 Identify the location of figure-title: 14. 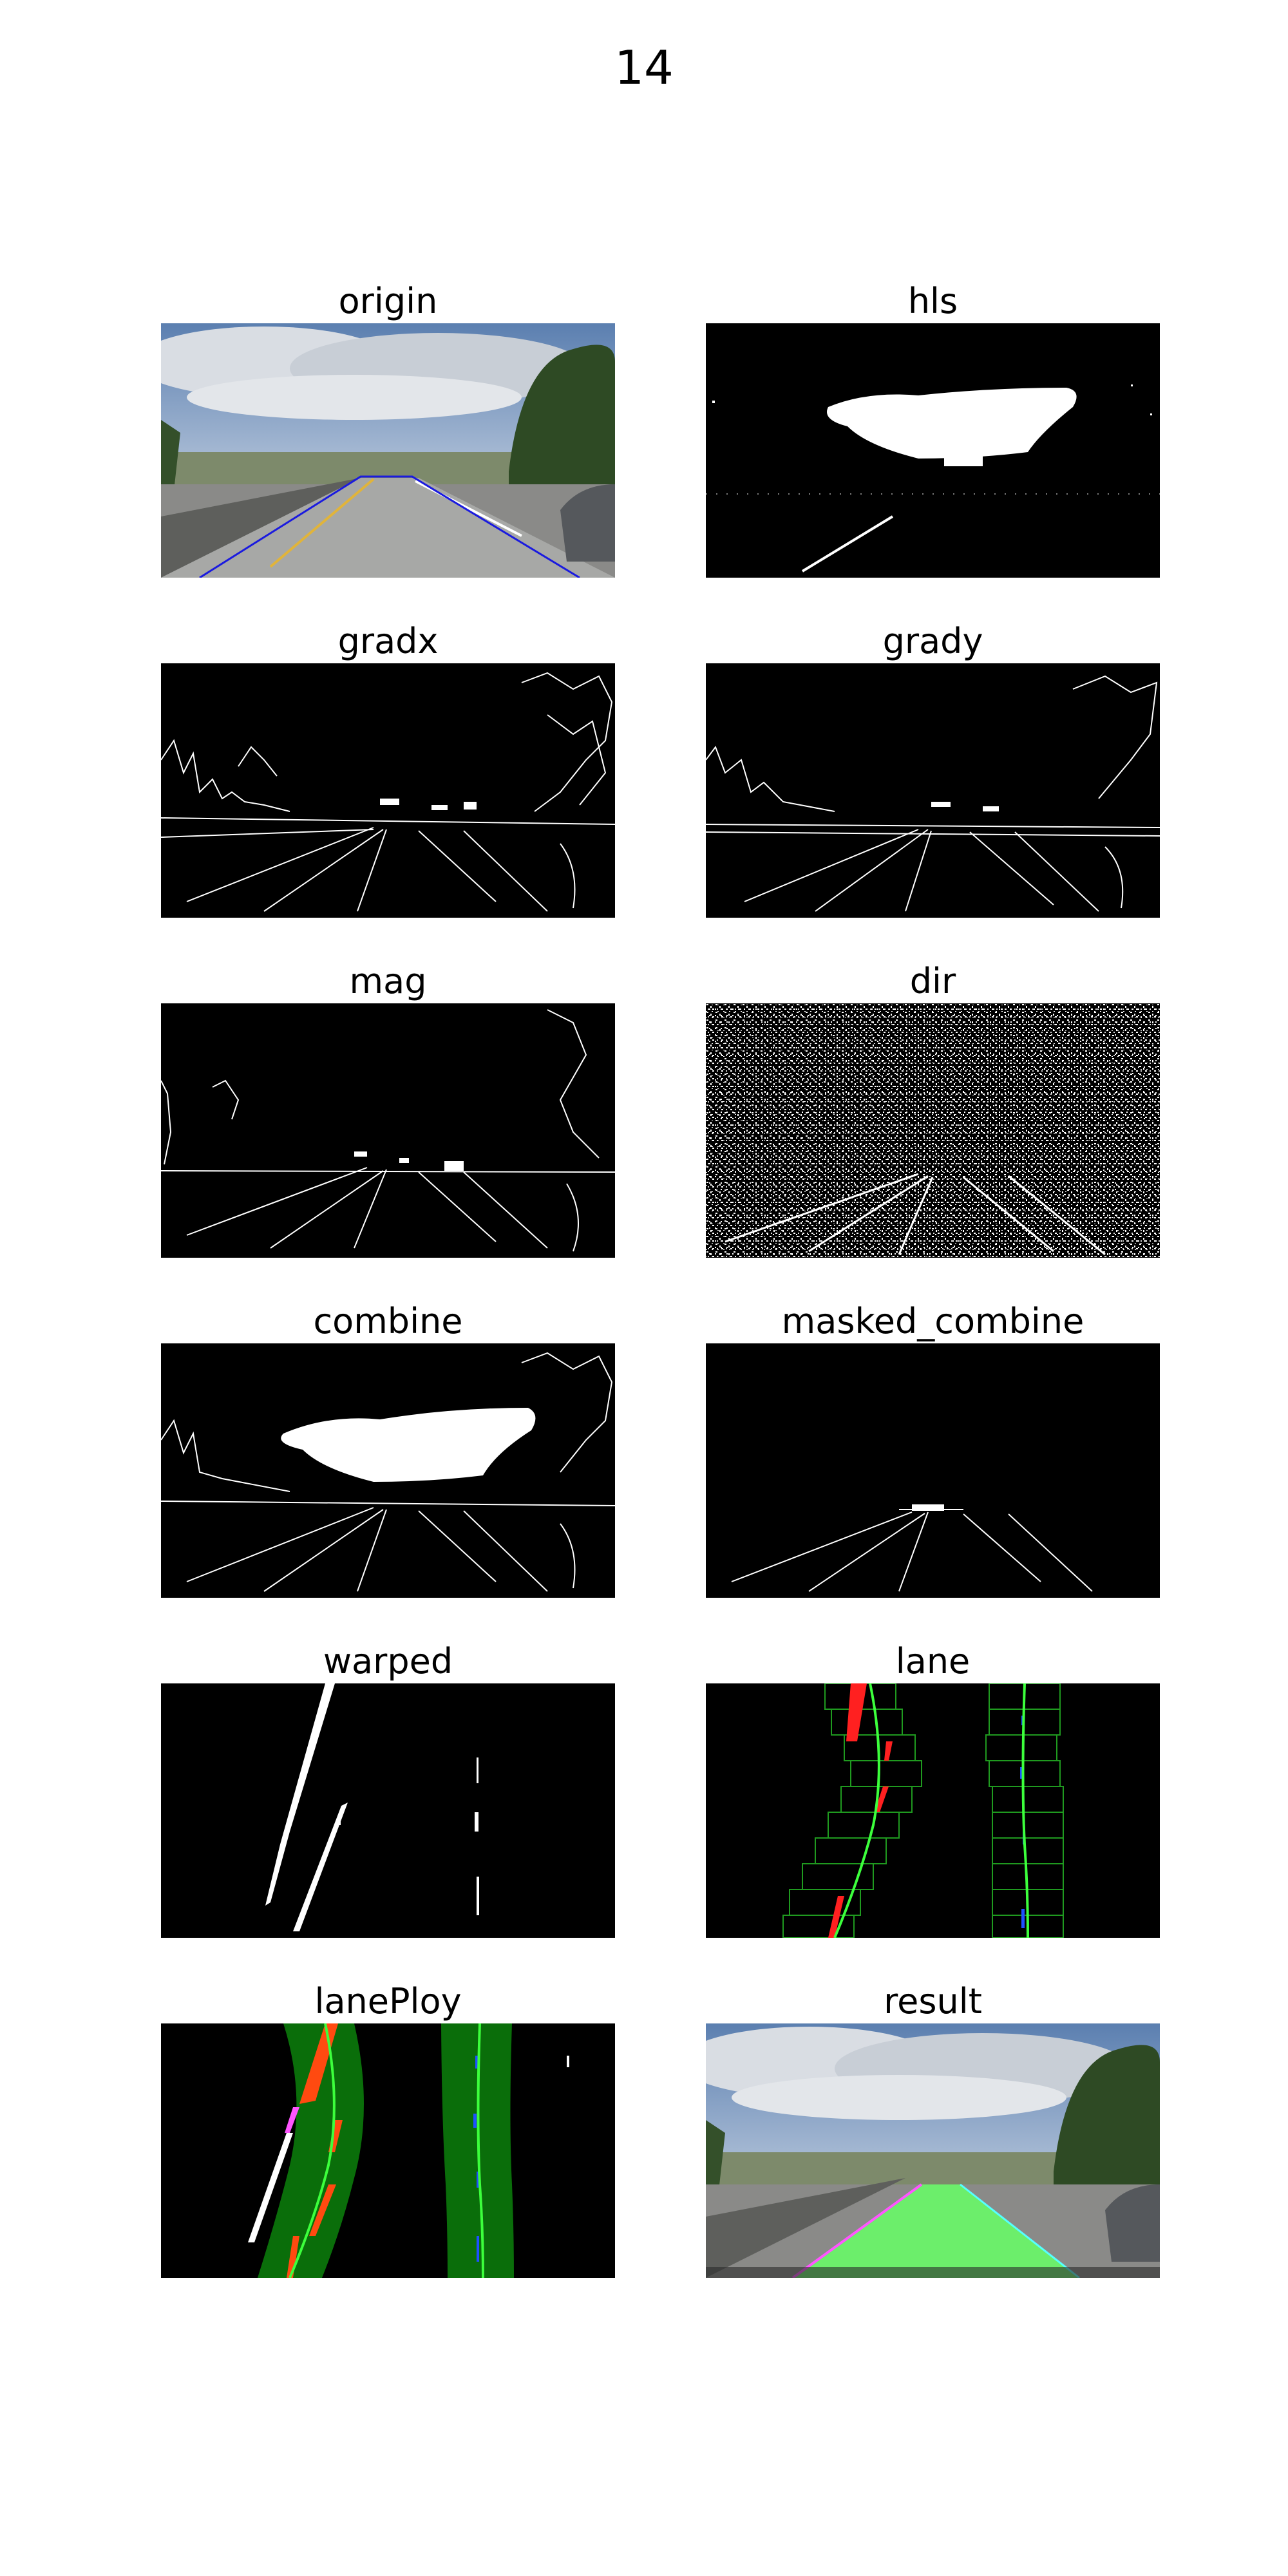
(644, 68).